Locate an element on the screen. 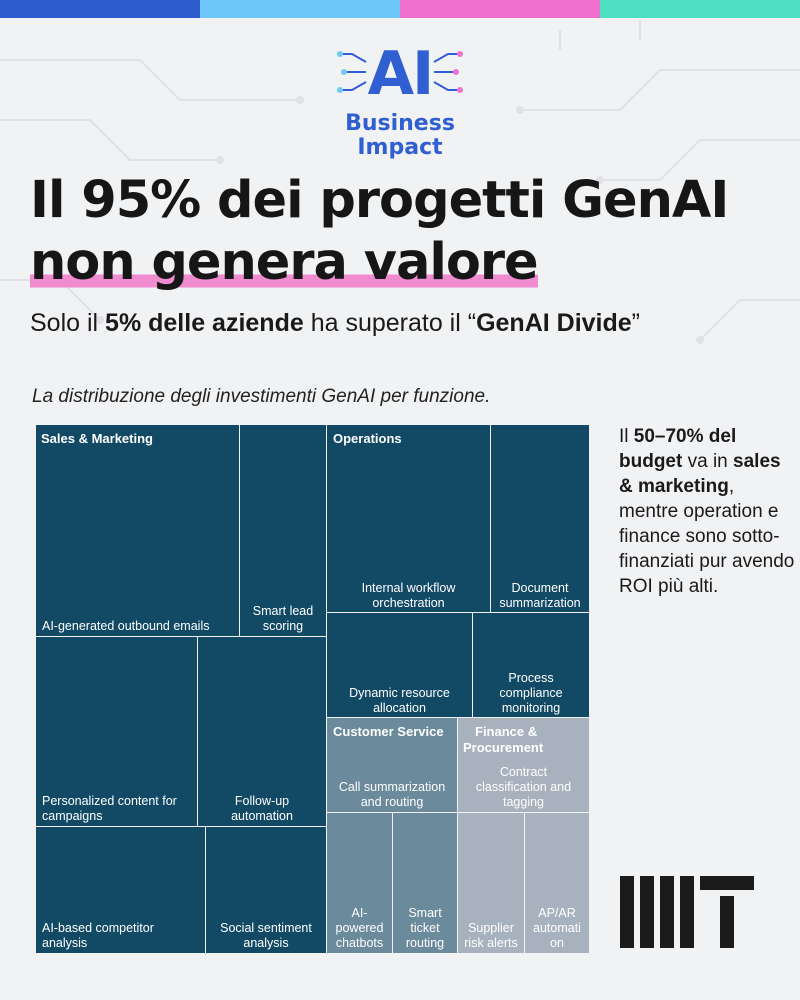  subtitle-part-3: ” is located at coordinates (635, 323).